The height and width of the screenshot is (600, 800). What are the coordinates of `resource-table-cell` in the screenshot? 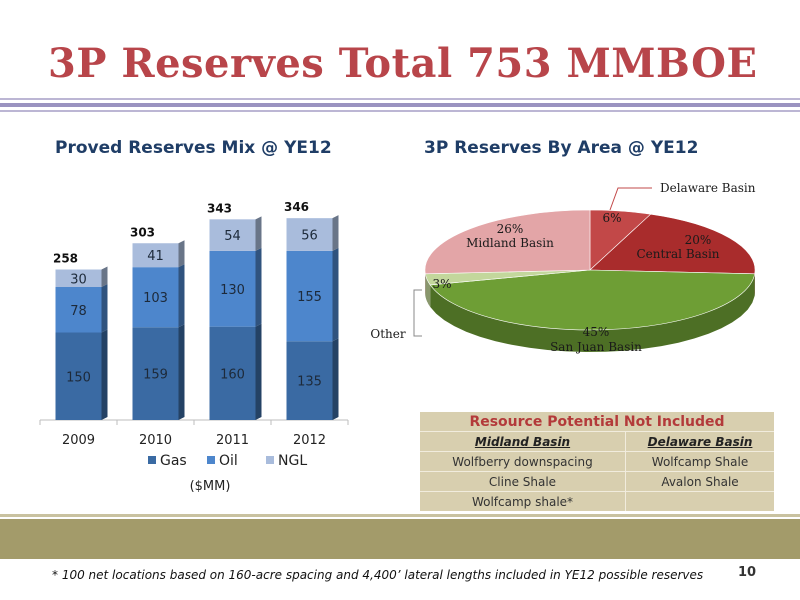 It's located at (699, 501).